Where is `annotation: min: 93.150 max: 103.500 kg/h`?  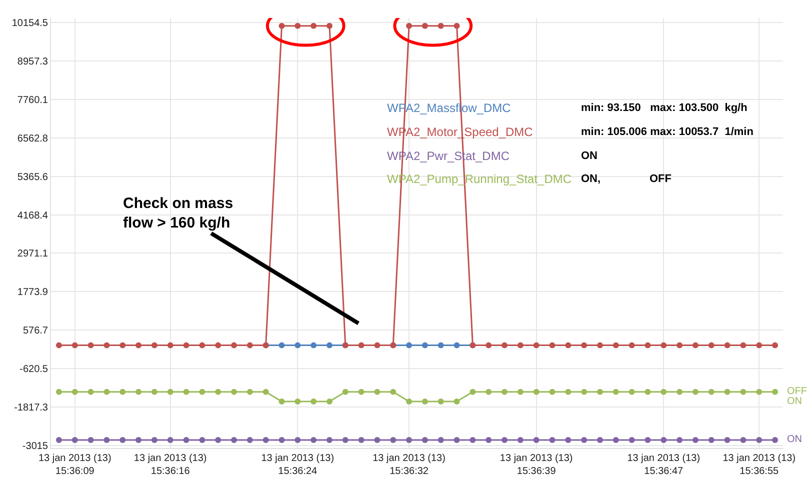
annotation: min: 93.150 max: 103.500 kg/h is located at coordinates (664, 108).